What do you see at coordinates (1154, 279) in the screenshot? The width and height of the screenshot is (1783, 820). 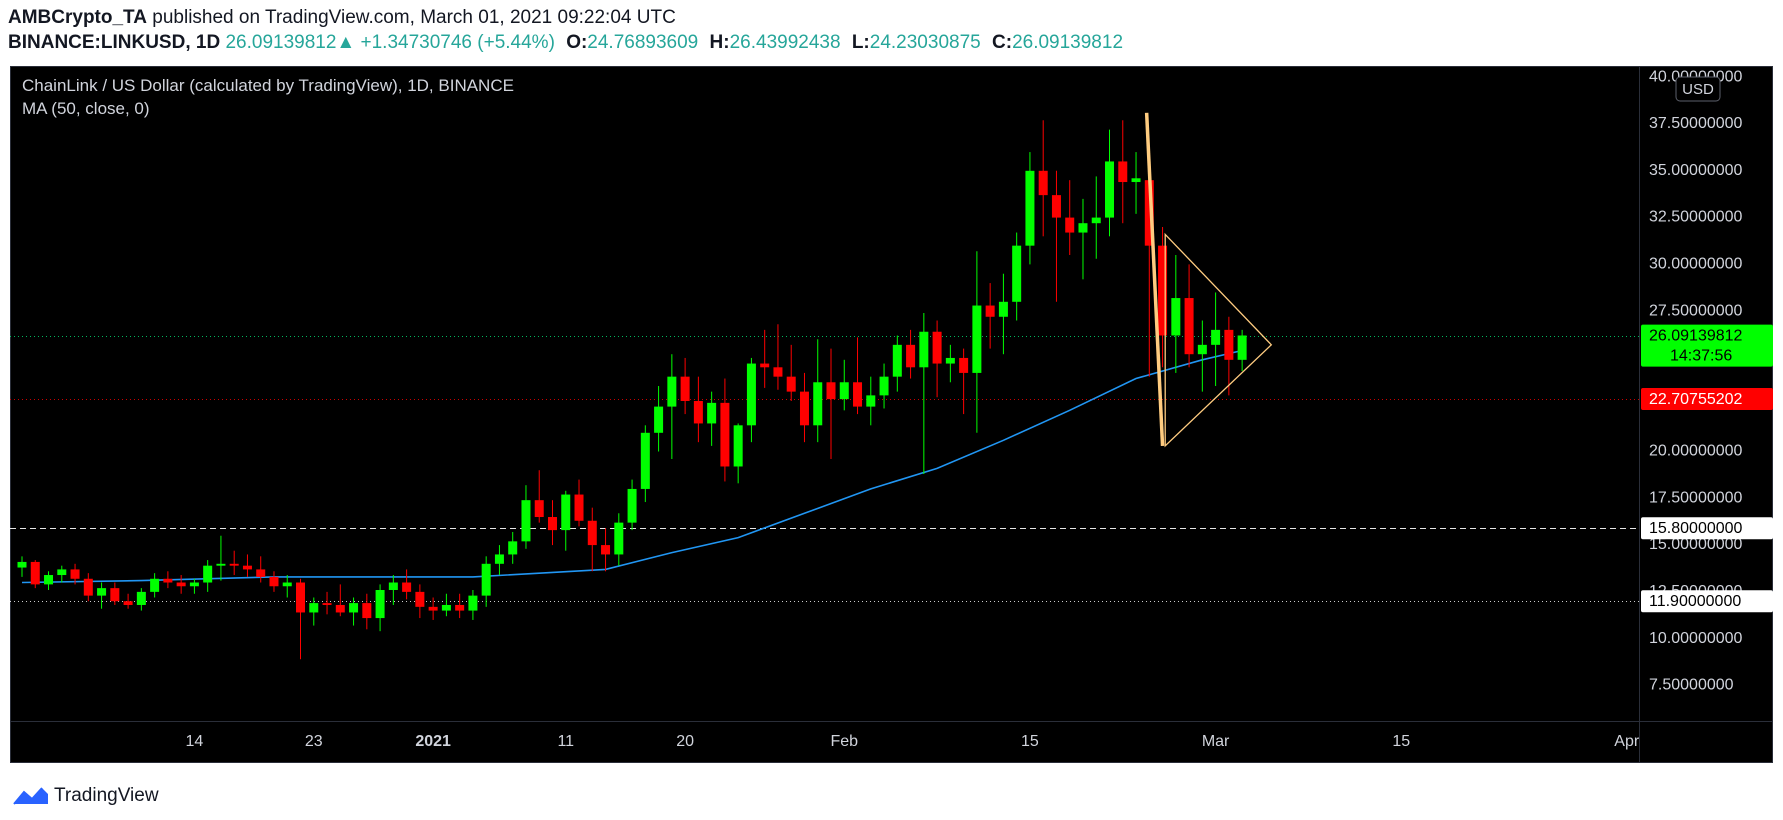 I see `flagpole-line` at bounding box center [1154, 279].